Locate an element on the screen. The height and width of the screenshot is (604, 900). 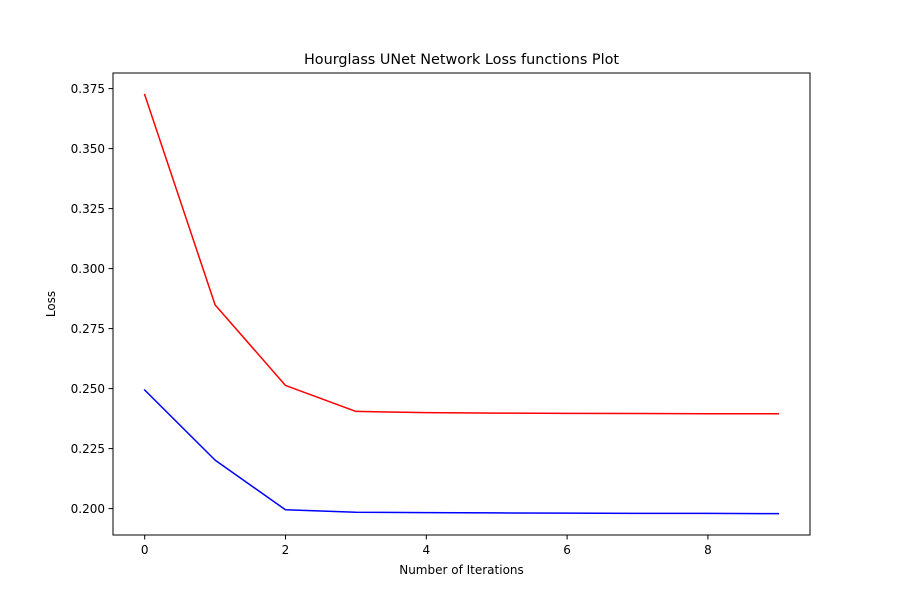
y-tick-label: 0.375 is located at coordinates (88, 89).